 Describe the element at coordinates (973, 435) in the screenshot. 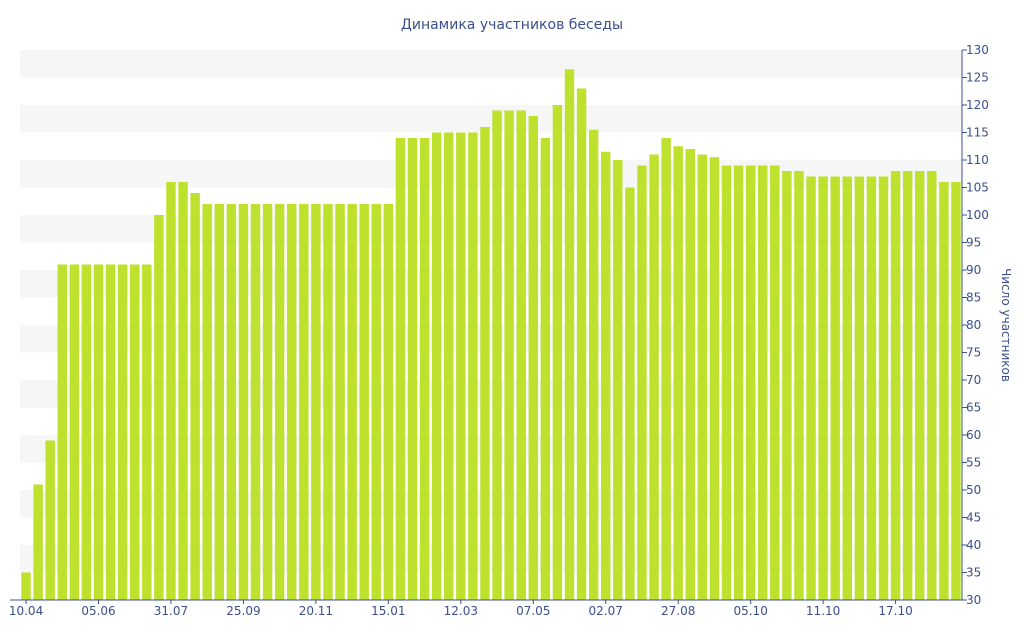

I see `y-tick-label: 60` at that location.